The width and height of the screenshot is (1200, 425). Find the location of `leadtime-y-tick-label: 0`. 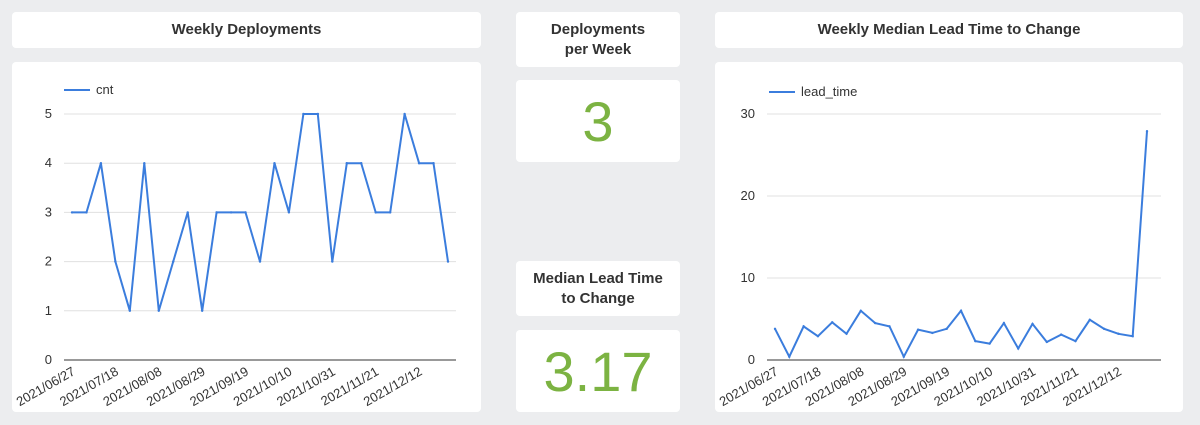

leadtime-y-tick-label: 0 is located at coordinates (751, 359).